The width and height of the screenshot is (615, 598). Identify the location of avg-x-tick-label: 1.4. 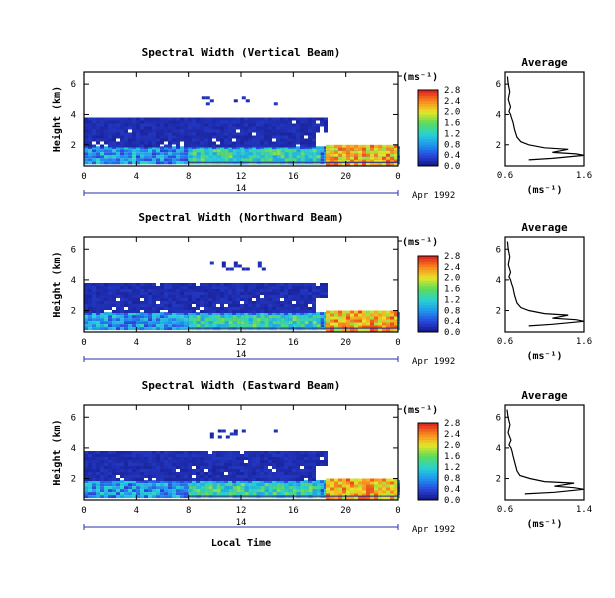
(584, 510).